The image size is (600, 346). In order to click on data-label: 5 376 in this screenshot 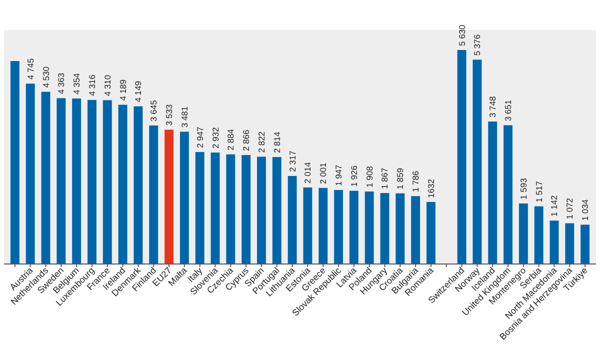, I will do `click(477, 45)`.